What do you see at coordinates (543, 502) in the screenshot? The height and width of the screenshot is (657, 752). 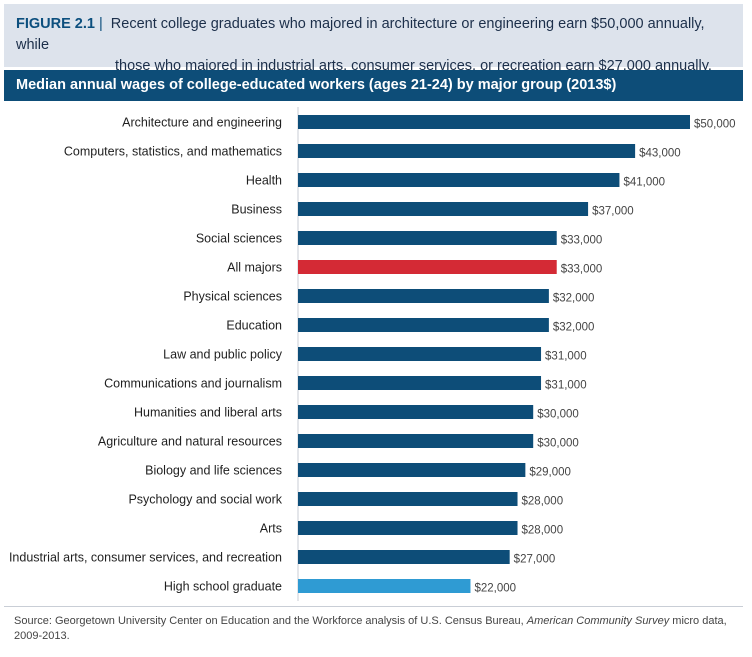 I see `value-label-psychology-and-social-work: $28,000` at bounding box center [543, 502].